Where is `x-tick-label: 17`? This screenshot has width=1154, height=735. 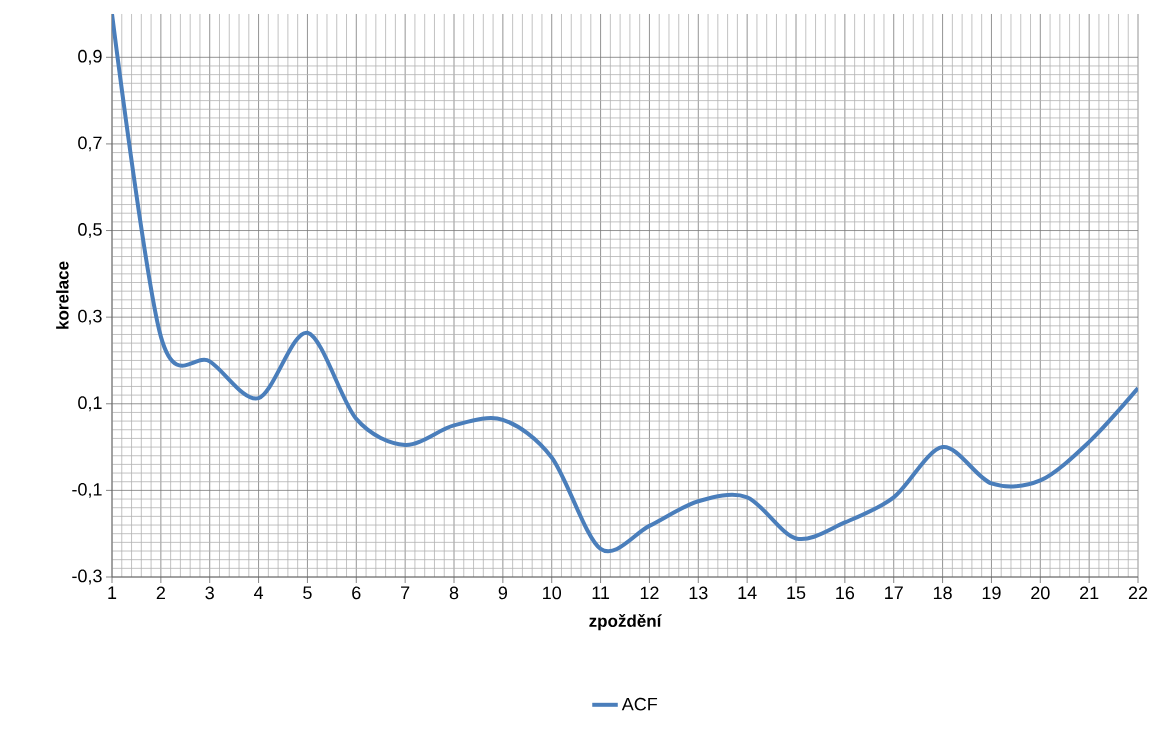
x-tick-label: 17 is located at coordinates (894, 592).